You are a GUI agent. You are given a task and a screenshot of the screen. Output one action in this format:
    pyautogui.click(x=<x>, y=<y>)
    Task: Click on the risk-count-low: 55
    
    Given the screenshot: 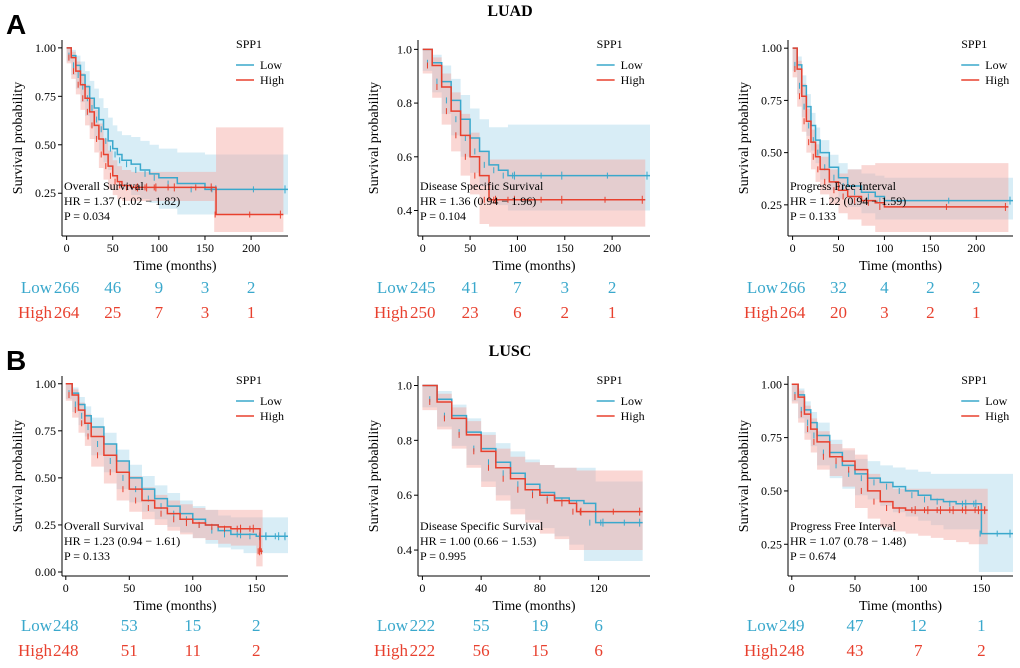 What is the action you would take?
    pyautogui.click(x=481, y=625)
    